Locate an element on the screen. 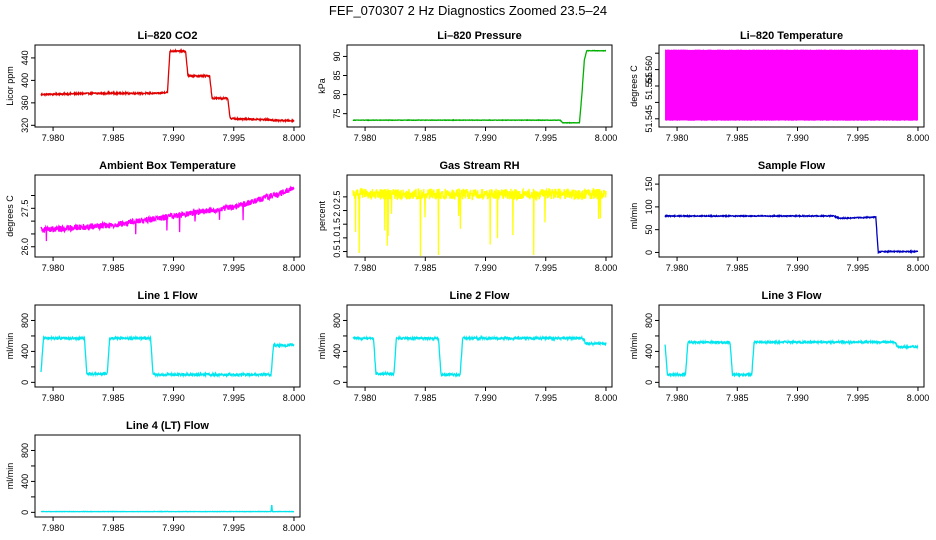 The image size is (936, 540). y-tick-label: 27.5 is located at coordinates (25, 209).